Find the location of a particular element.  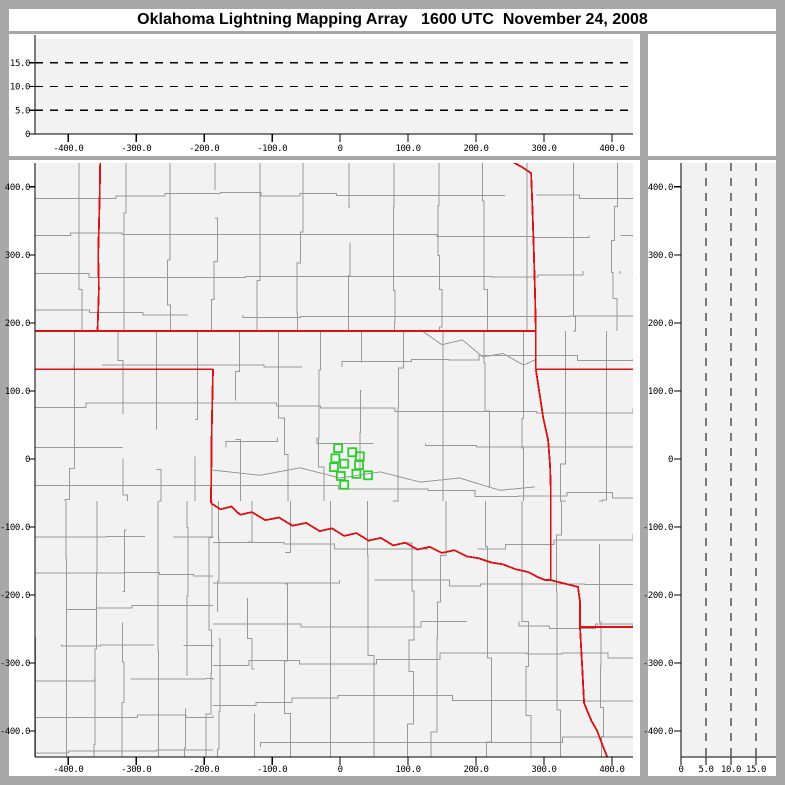

panel-altitude-ew is located at coordinates (324, 95).